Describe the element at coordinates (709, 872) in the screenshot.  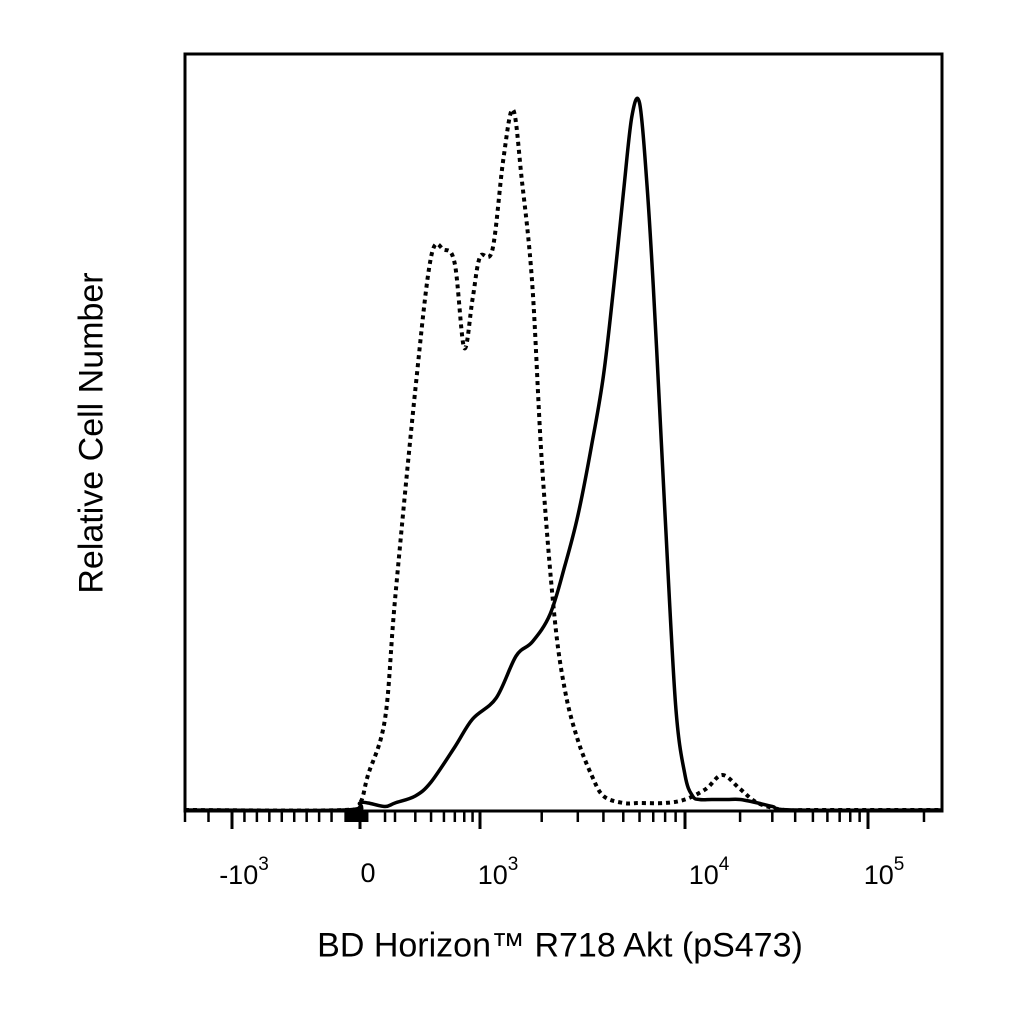
I see `x-tick-label: 10⁴` at that location.